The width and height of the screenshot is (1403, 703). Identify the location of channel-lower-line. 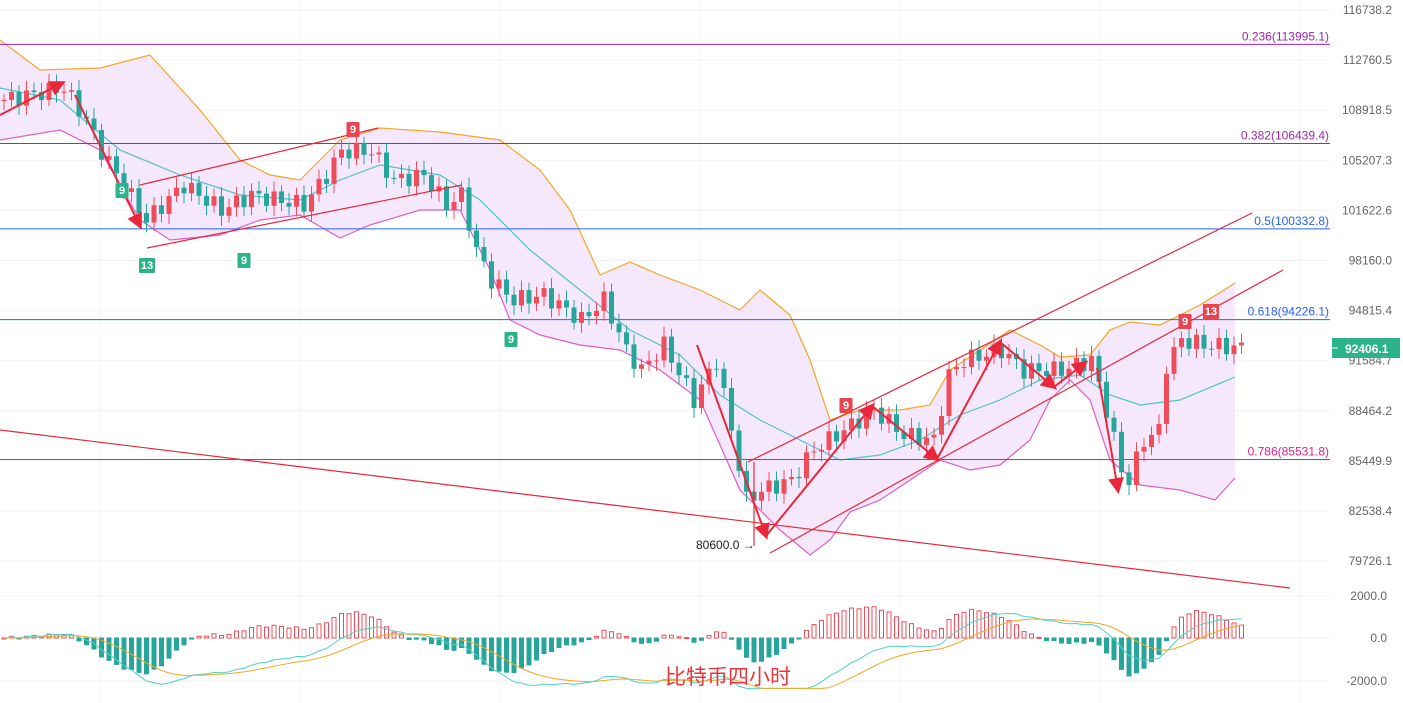
(1026, 411).